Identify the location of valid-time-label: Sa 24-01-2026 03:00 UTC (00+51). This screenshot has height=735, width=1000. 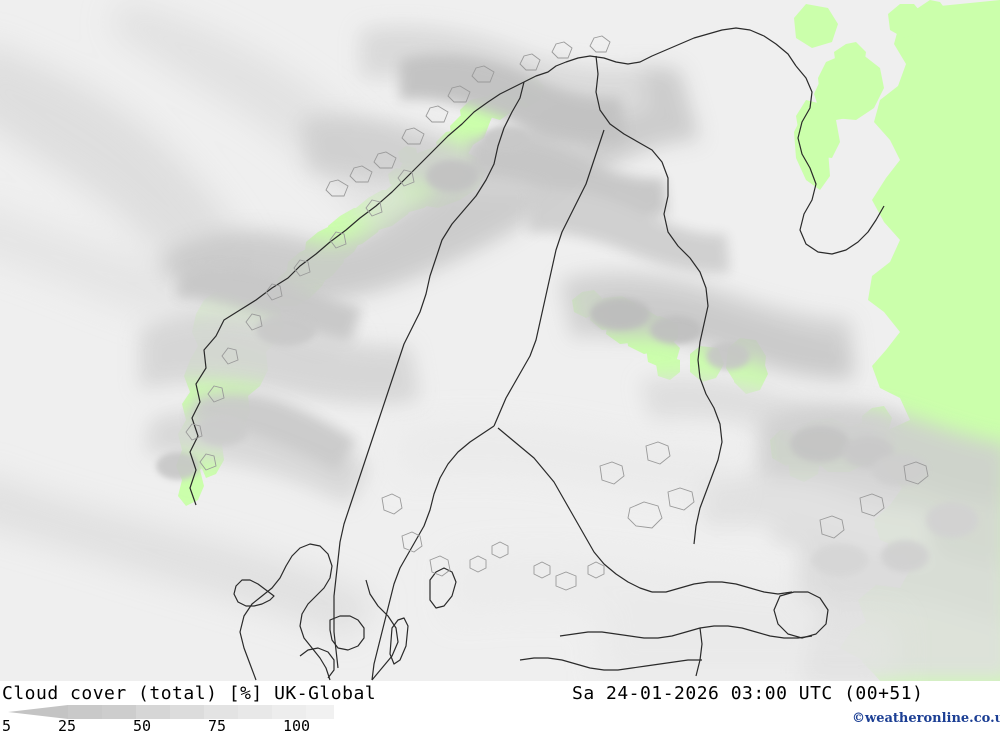
(748, 693).